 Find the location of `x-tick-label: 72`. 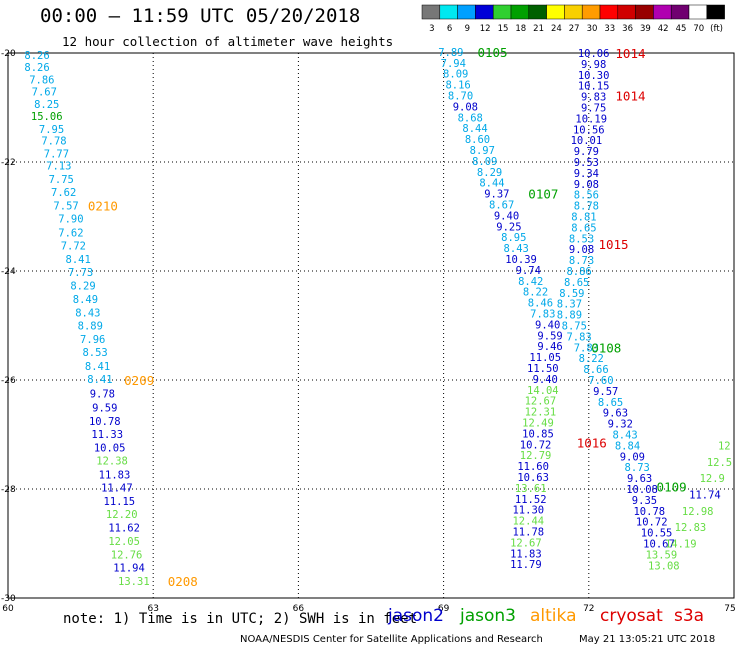

x-tick-label: 72 is located at coordinates (588, 609).